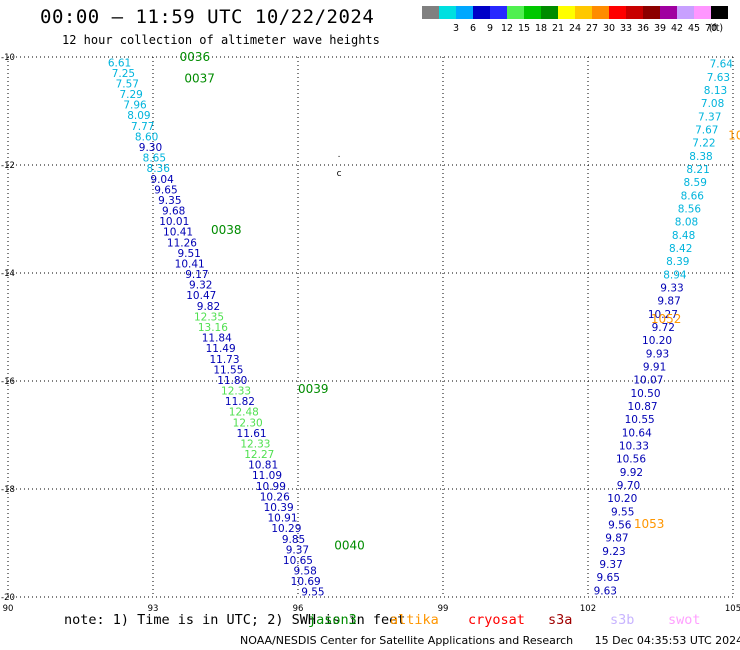  What do you see at coordinates (154, 159) in the screenshot?
I see `track1-value: 8.65` at bounding box center [154, 159].